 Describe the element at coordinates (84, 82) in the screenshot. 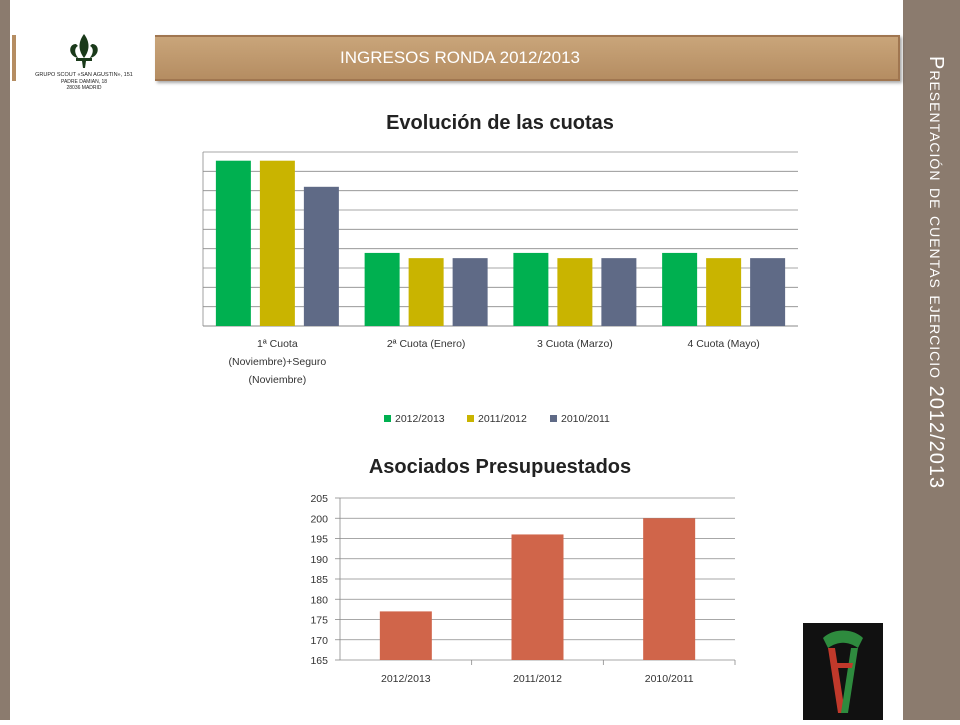

I see `logo-text-2: PADRE DAMIAN, 18` at that location.